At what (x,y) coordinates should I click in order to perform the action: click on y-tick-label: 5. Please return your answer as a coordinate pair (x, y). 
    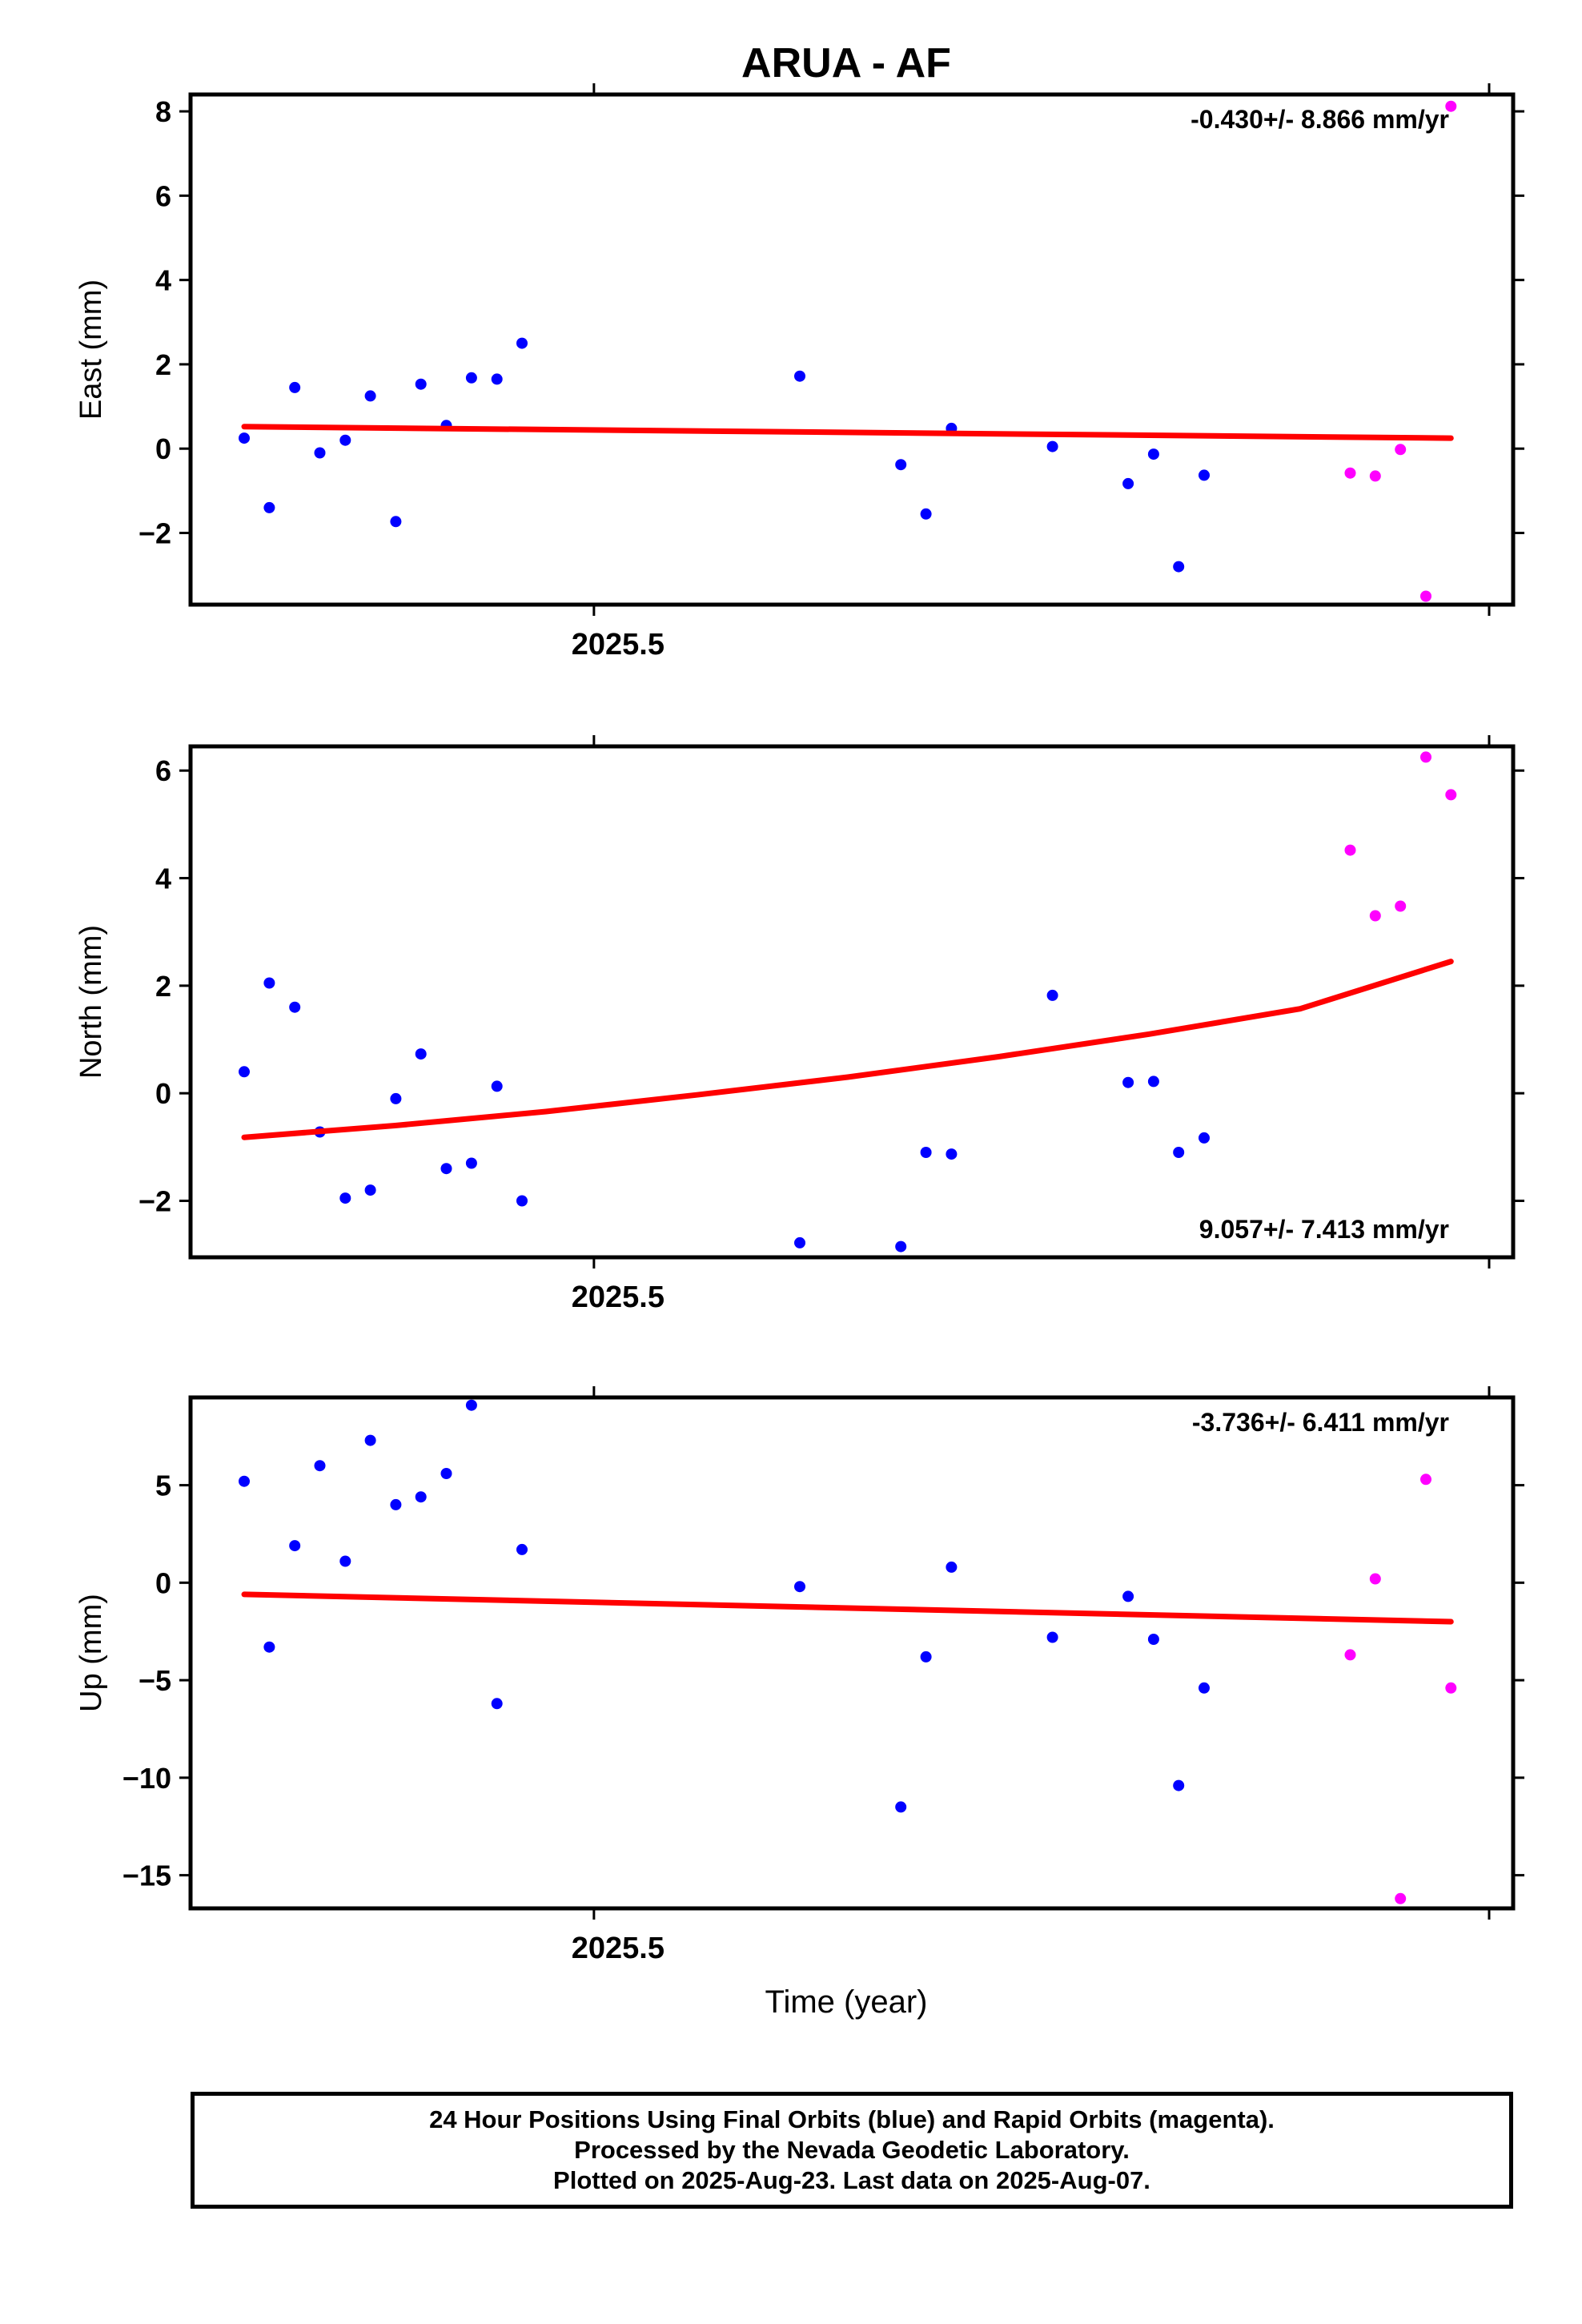
    Looking at the image, I should click on (163, 1486).